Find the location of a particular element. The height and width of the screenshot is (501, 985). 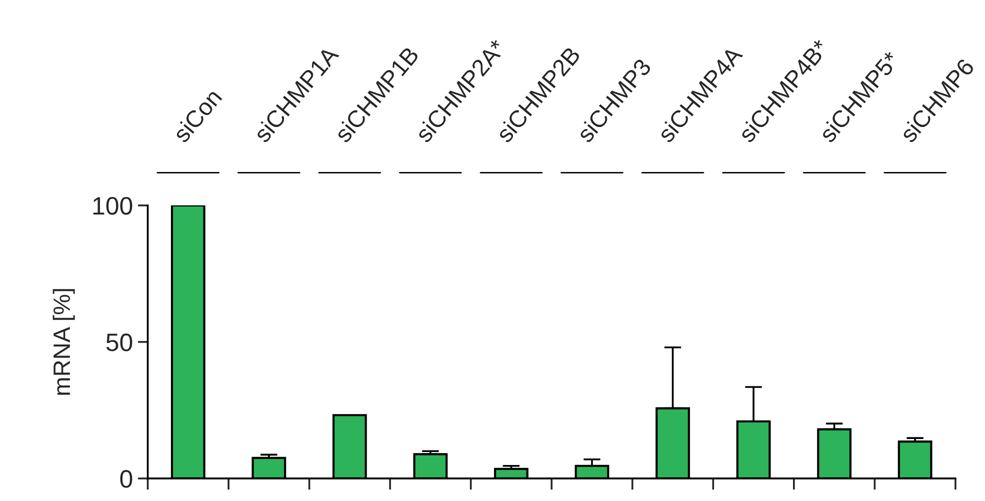

y-tick-label: 100 is located at coordinates (112, 206).